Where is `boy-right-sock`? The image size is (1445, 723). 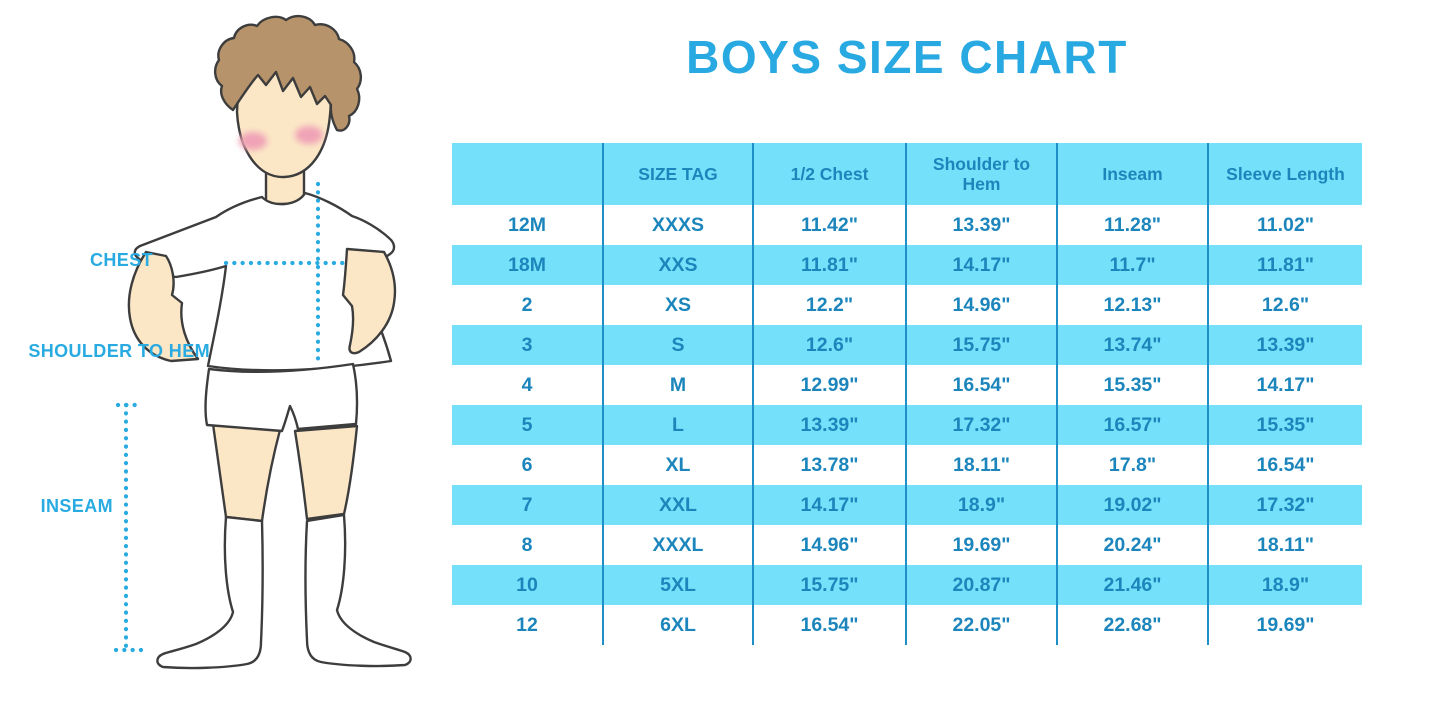 boy-right-sock is located at coordinates (358, 590).